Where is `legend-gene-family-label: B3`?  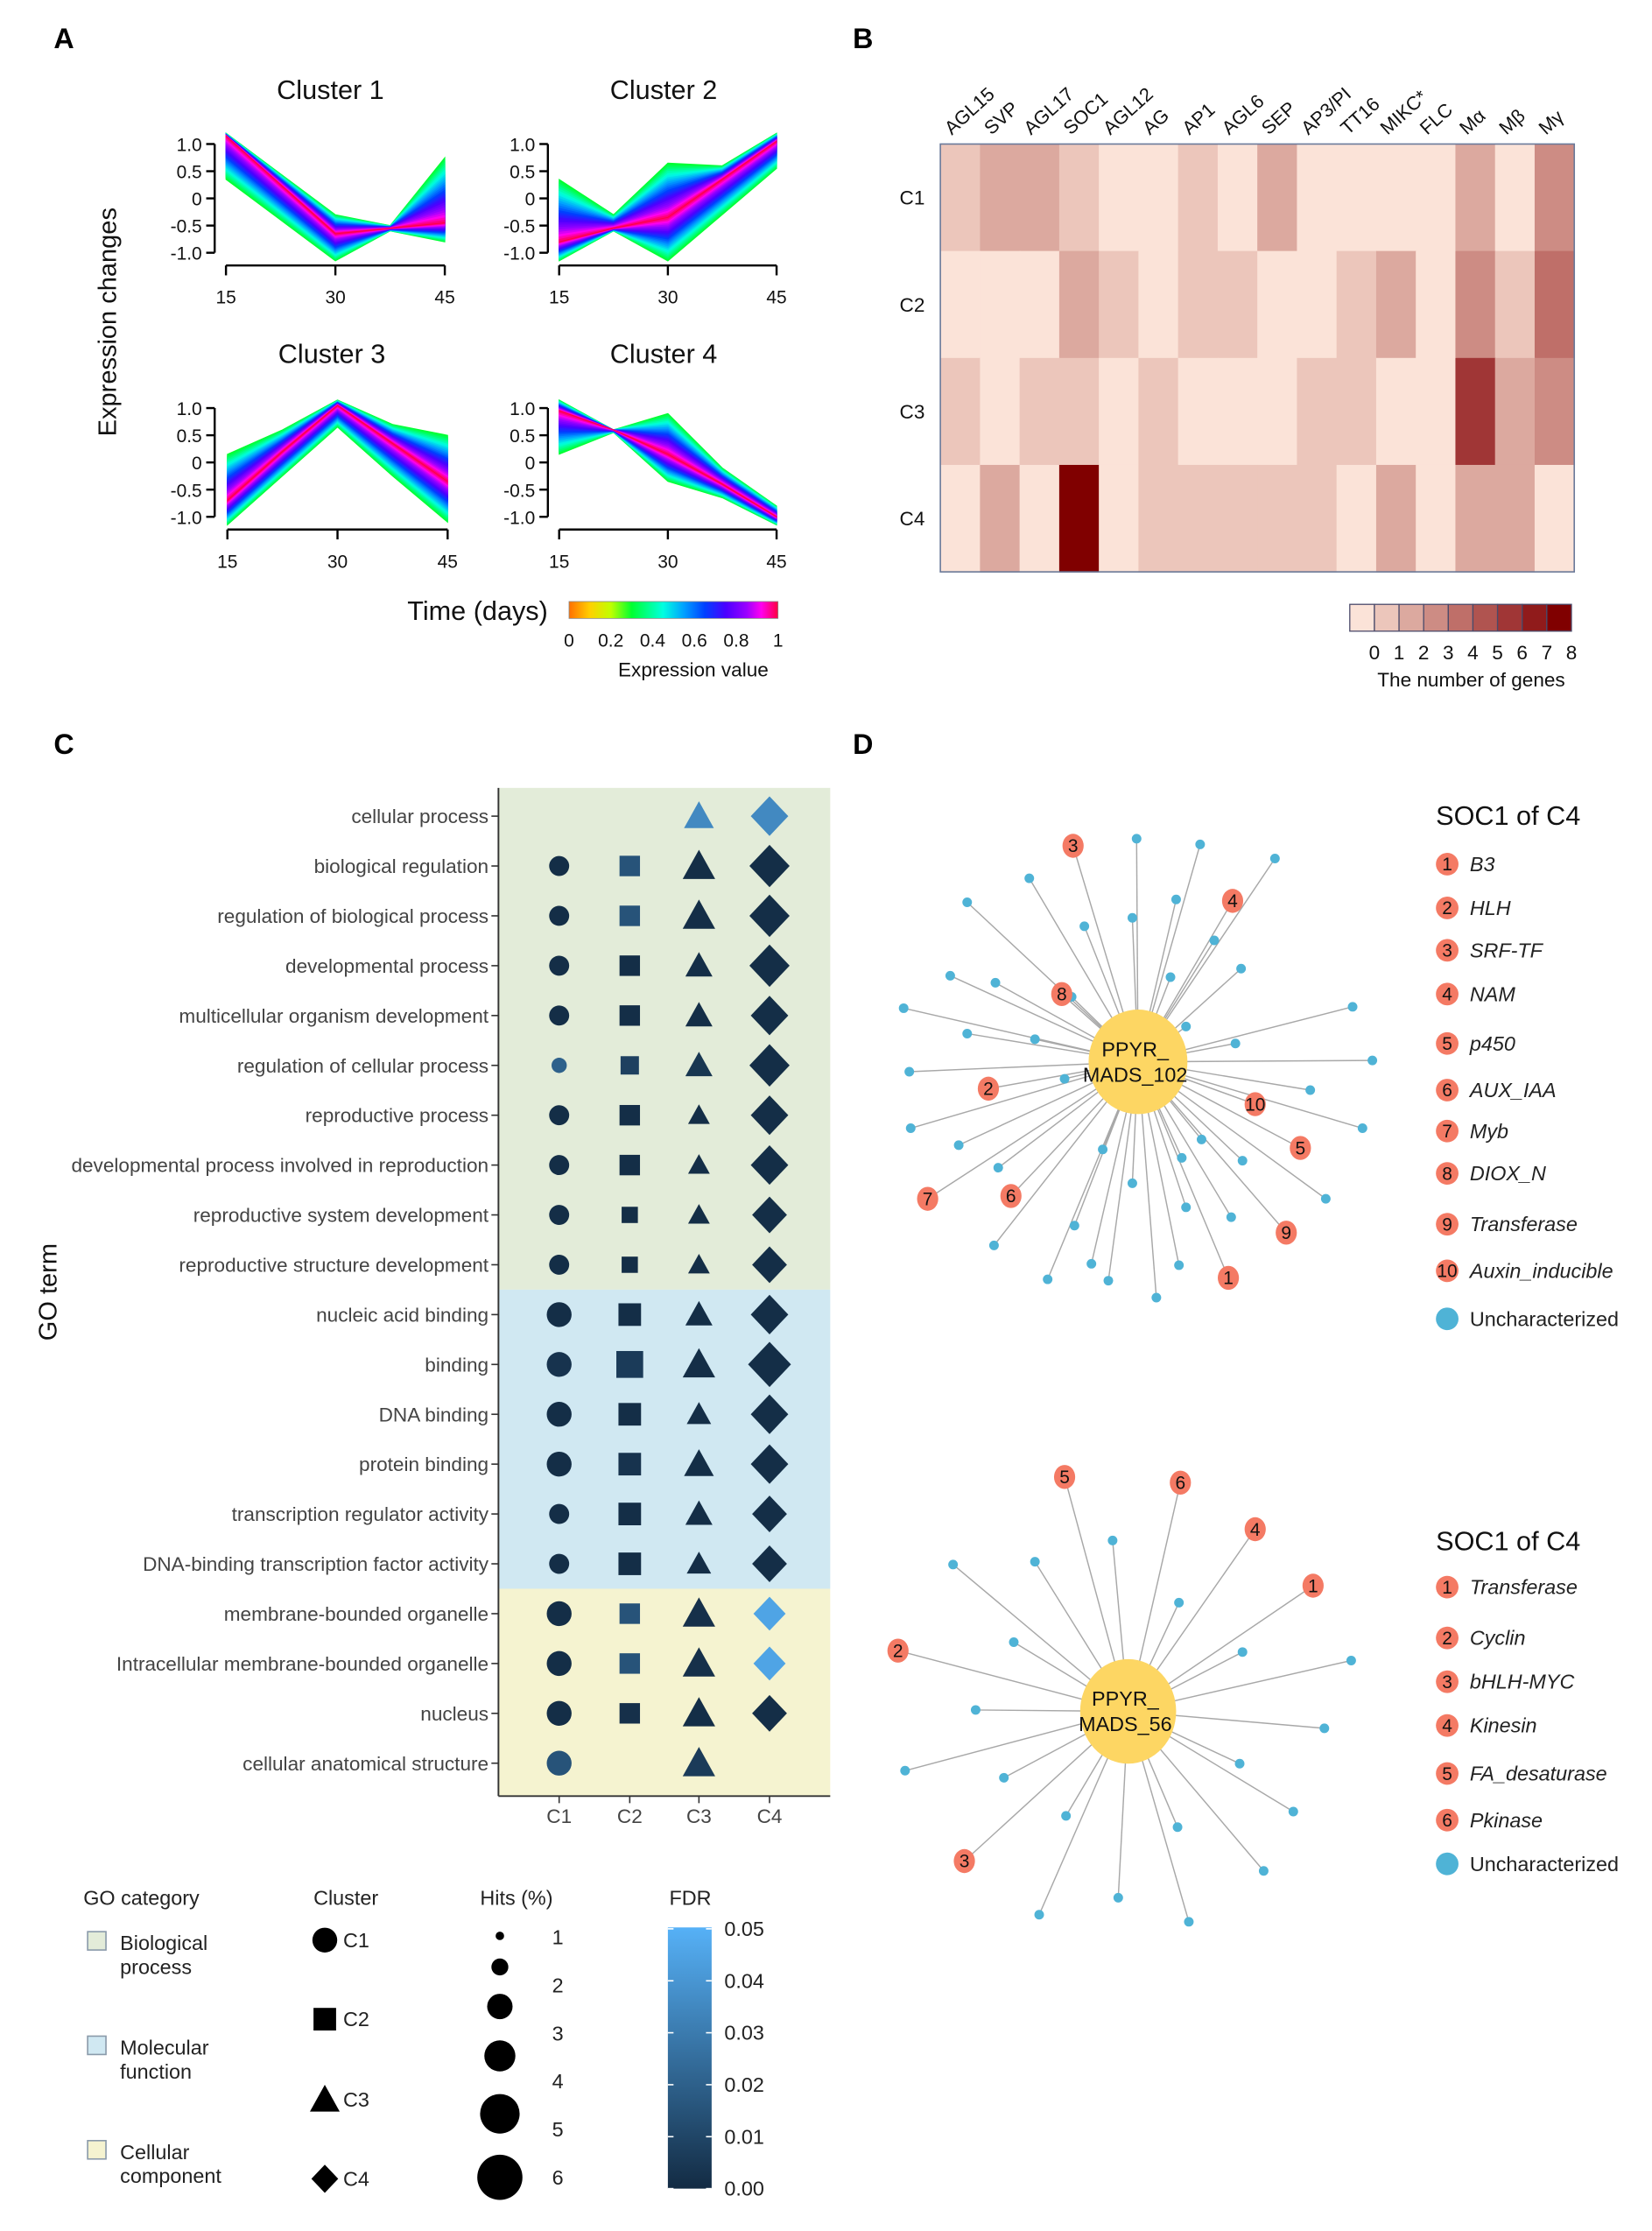
legend-gene-family-label: B3 is located at coordinates (1482, 865).